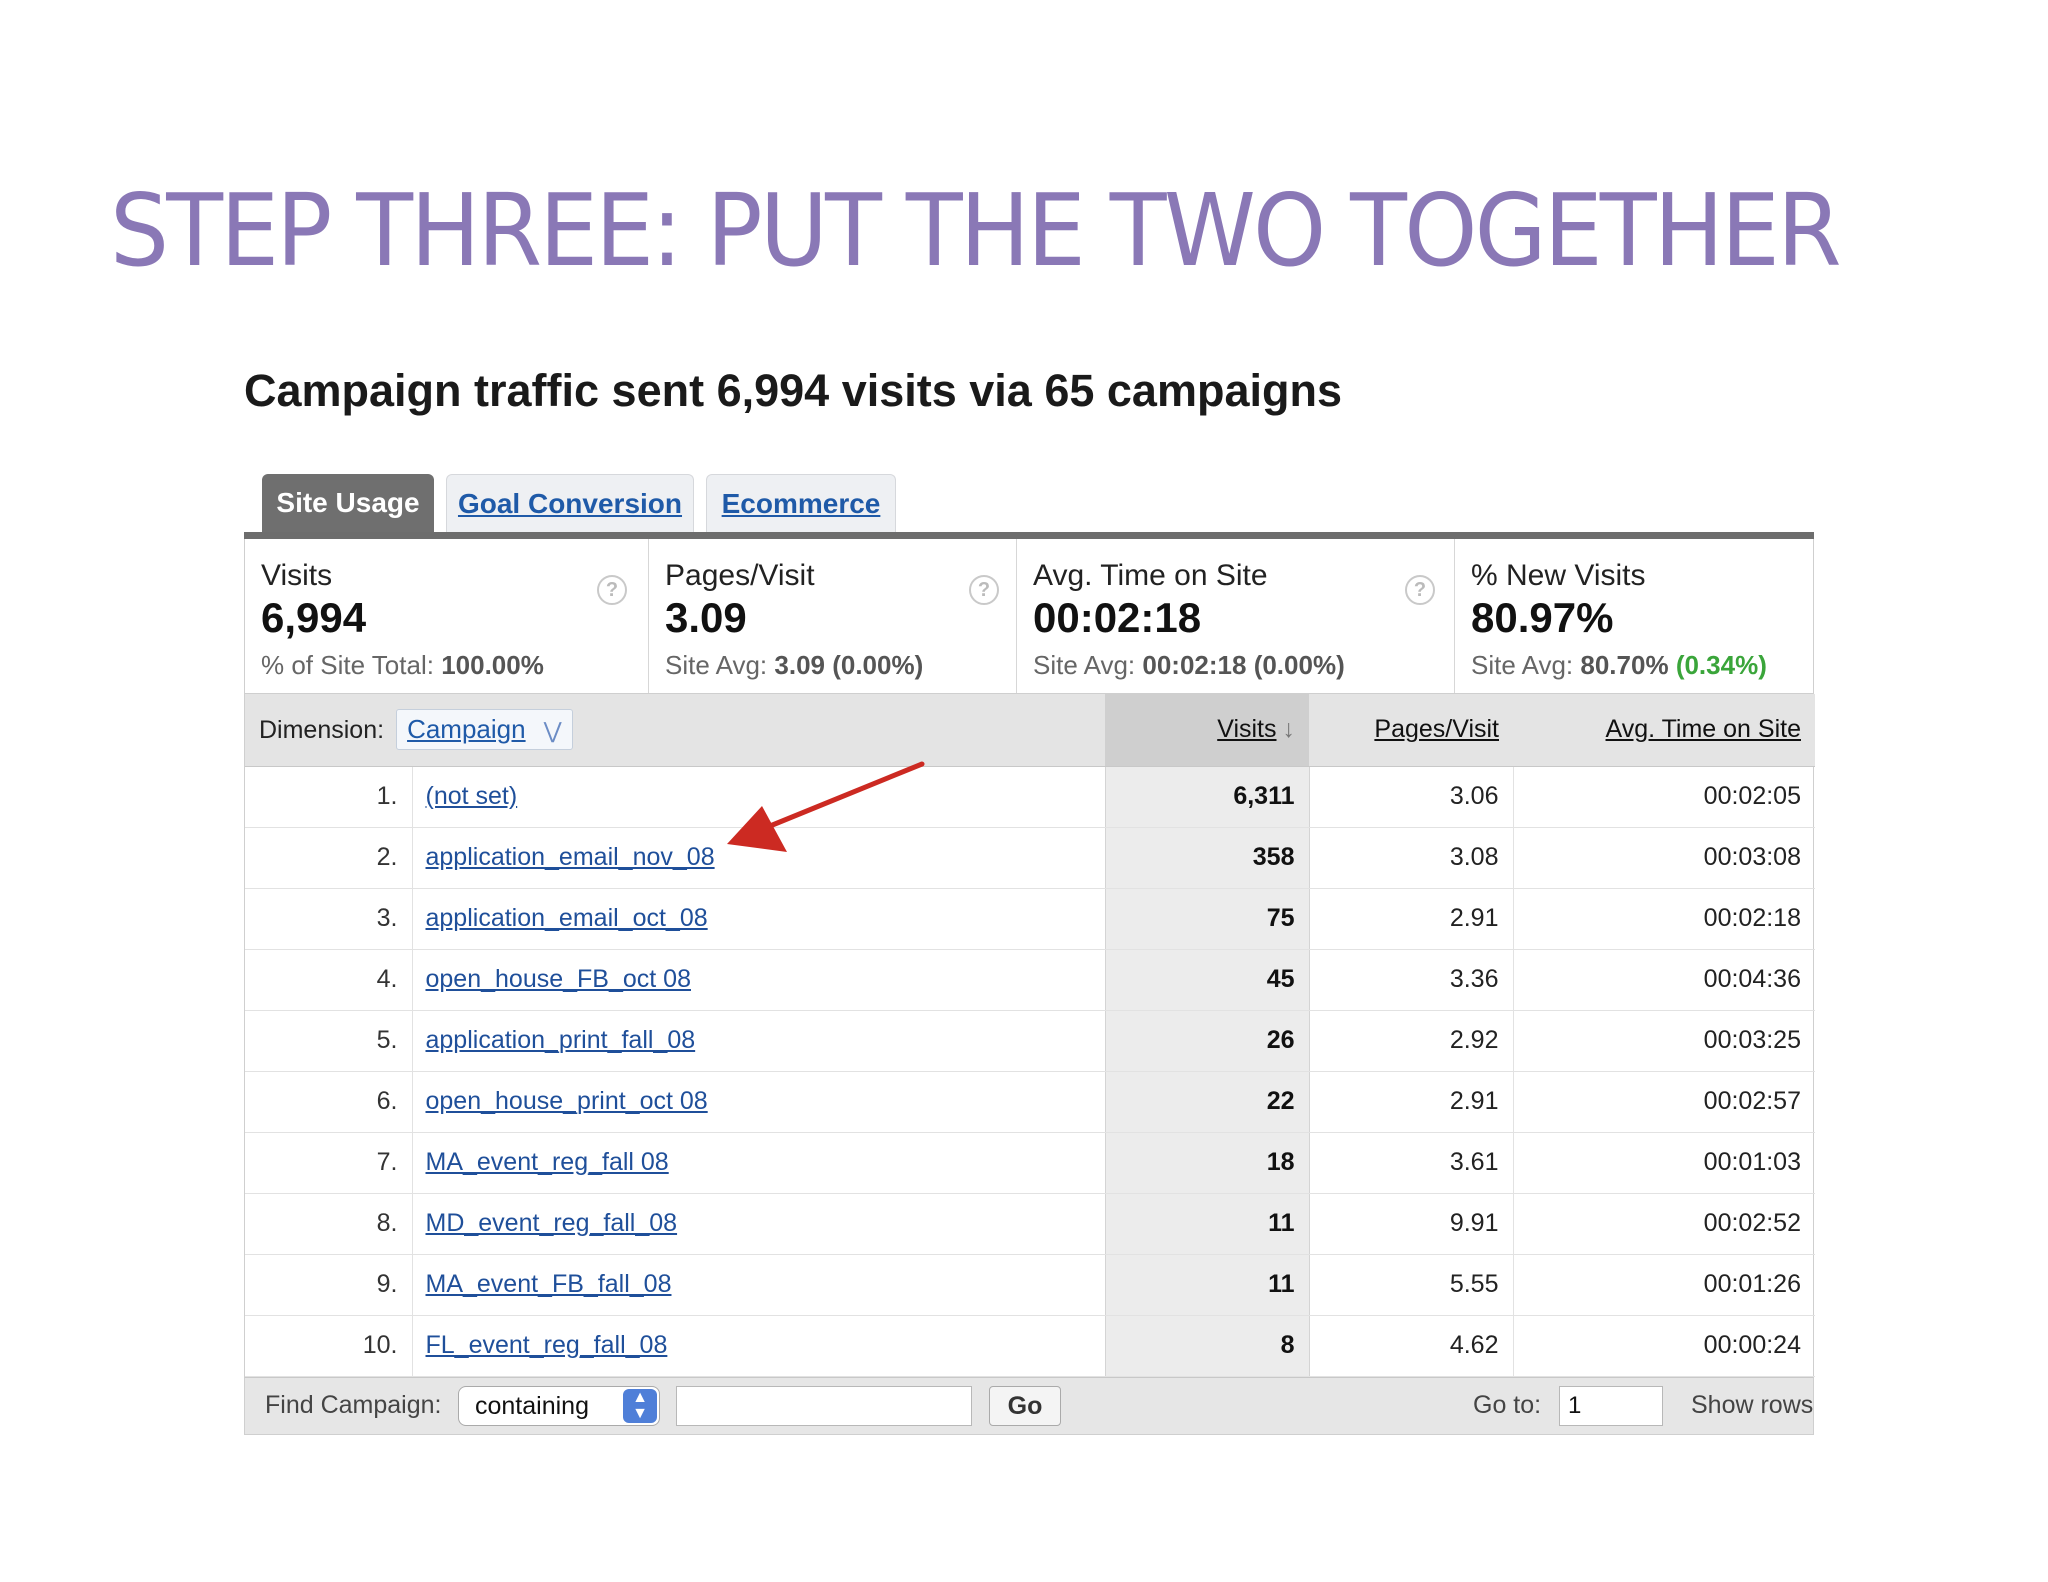  Describe the element at coordinates (758, 797) in the screenshot. I see `campaign-cell: (not set)` at that location.